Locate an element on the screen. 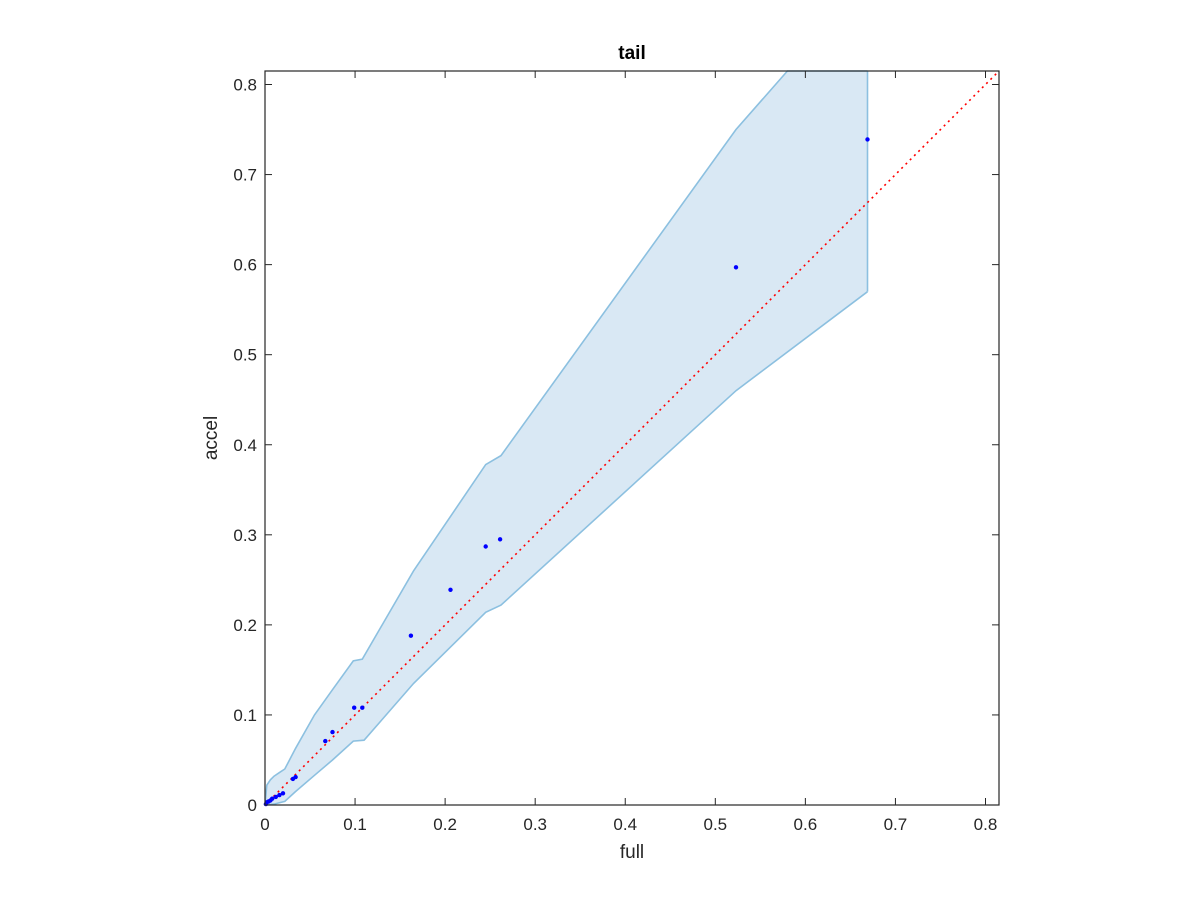  y-tick-label: 0 is located at coordinates (252, 805).